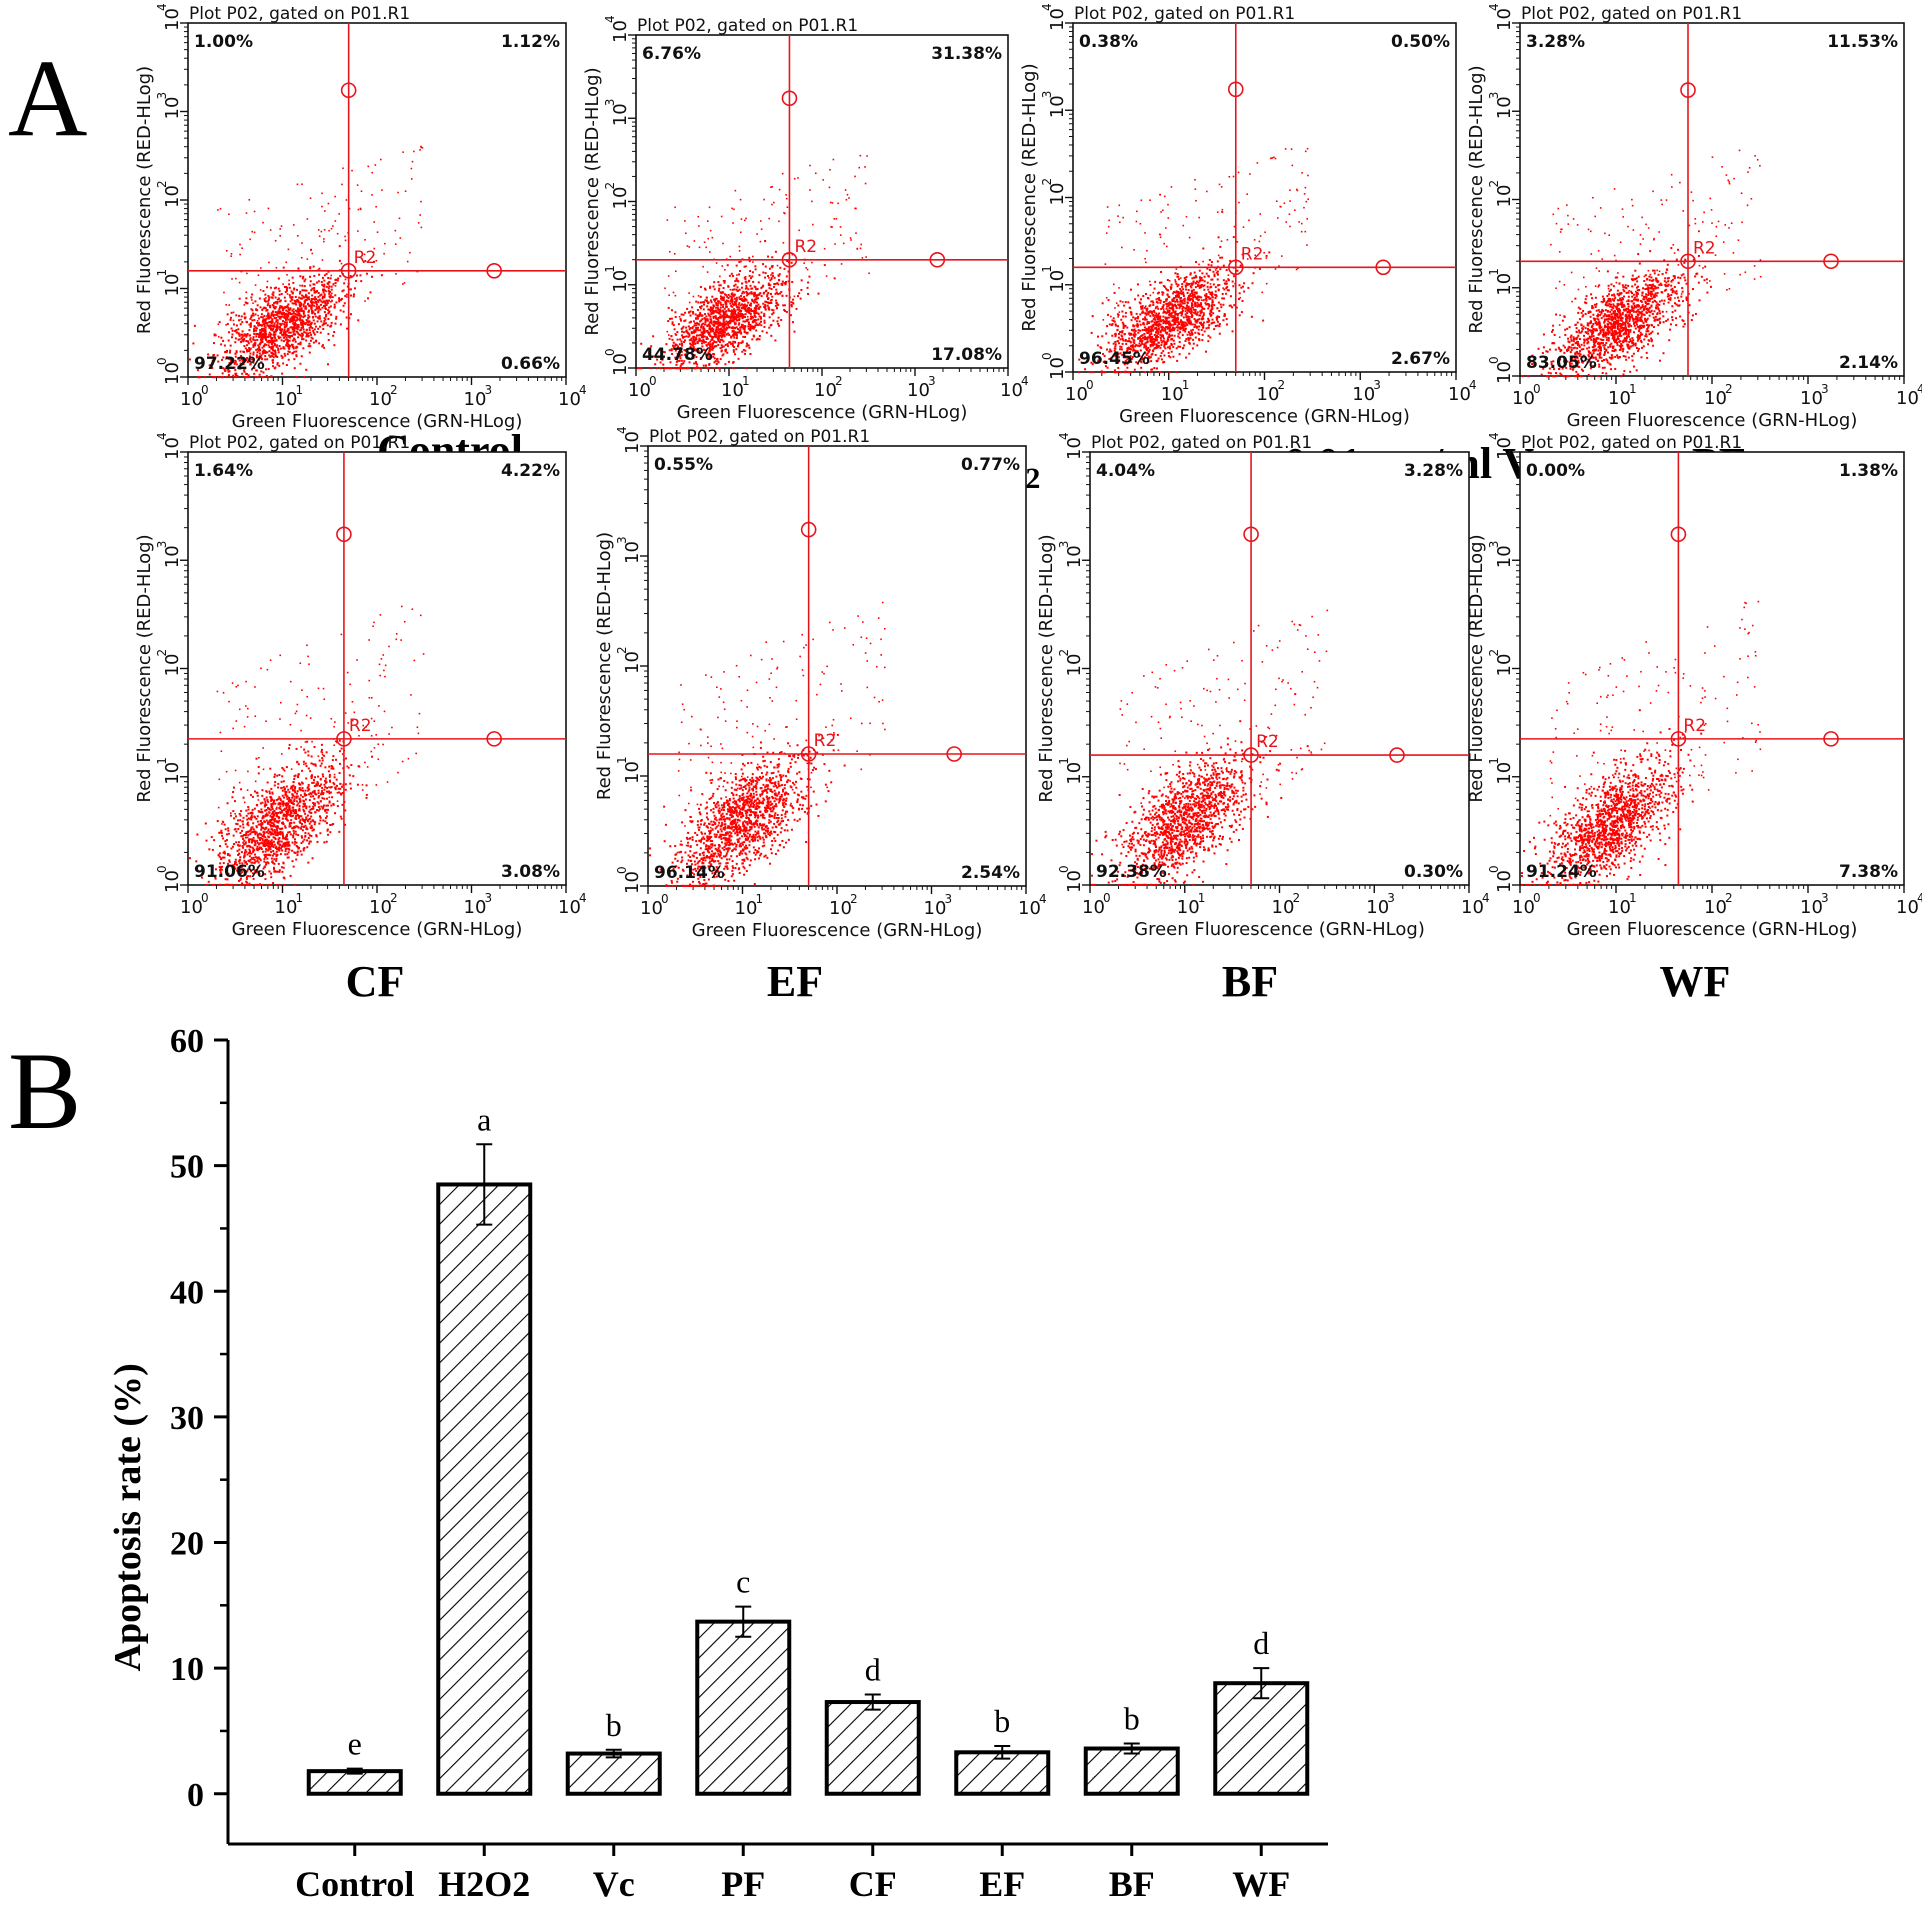  I want to click on quadrant-percent-ll: 97.22%, so click(229, 364).